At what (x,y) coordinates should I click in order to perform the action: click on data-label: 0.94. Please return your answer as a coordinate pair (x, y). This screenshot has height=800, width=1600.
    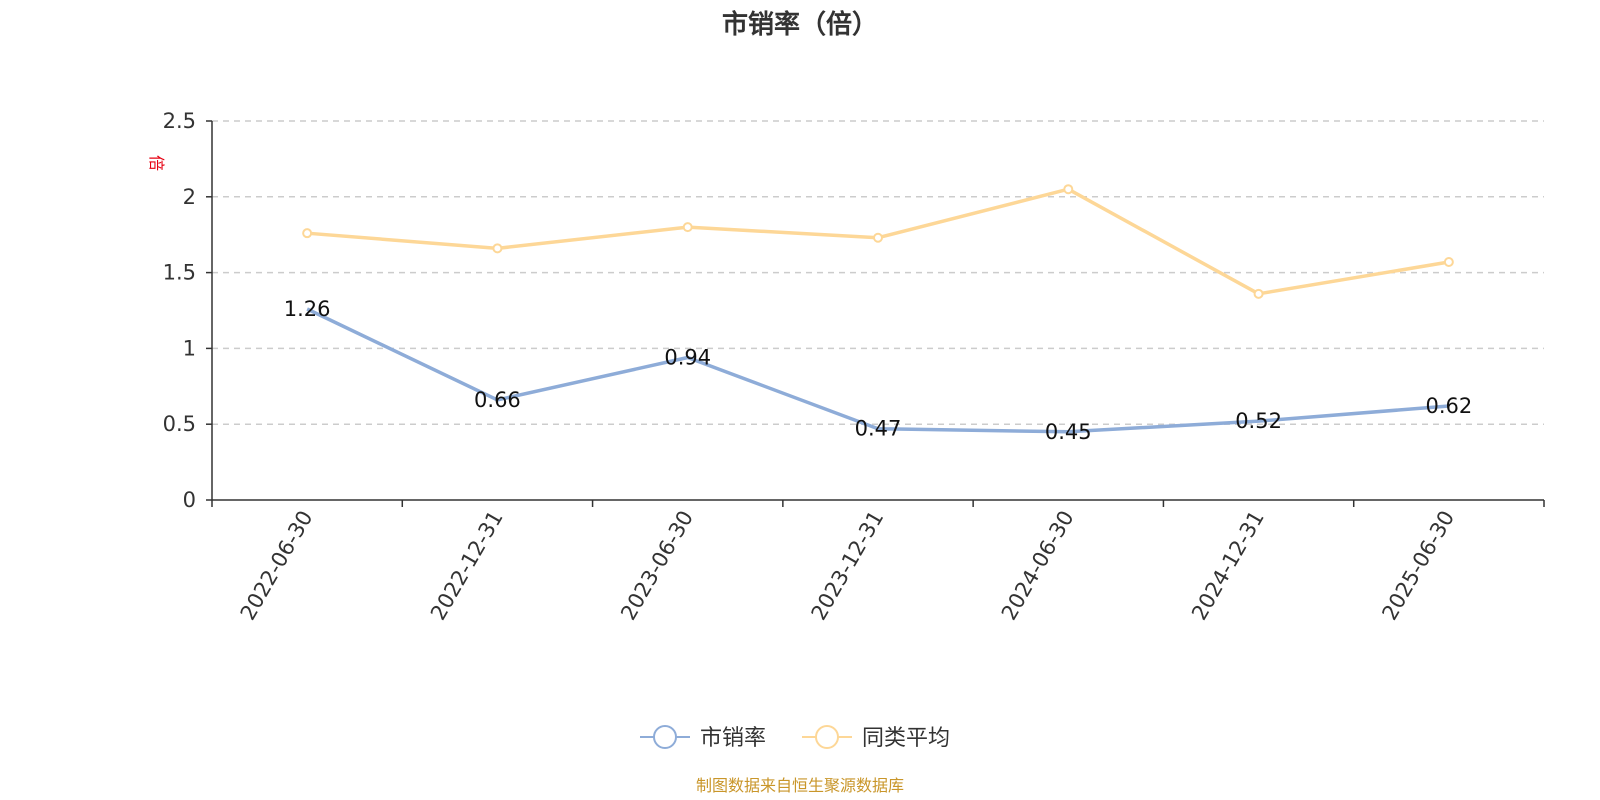
    Looking at the image, I should click on (687, 357).